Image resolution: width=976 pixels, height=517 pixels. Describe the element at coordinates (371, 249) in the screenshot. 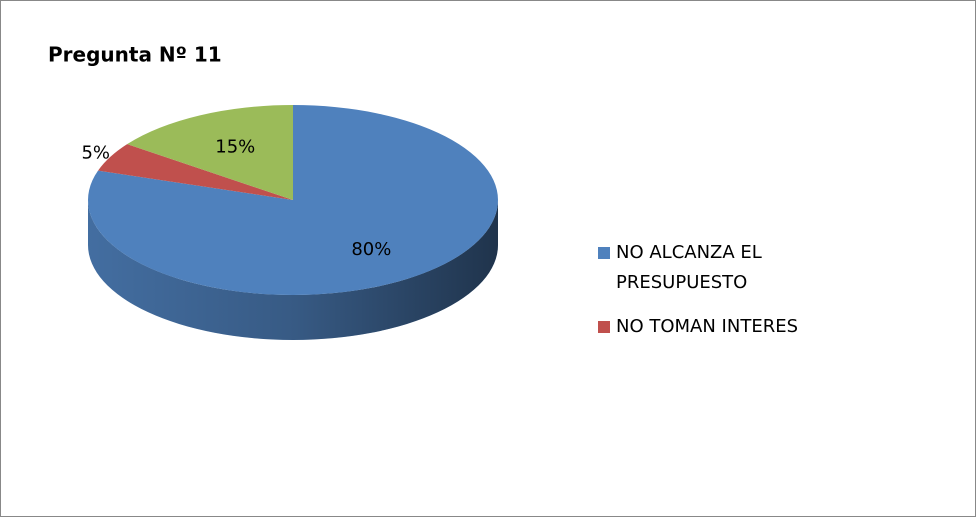

I see `data-label: 80%` at that location.